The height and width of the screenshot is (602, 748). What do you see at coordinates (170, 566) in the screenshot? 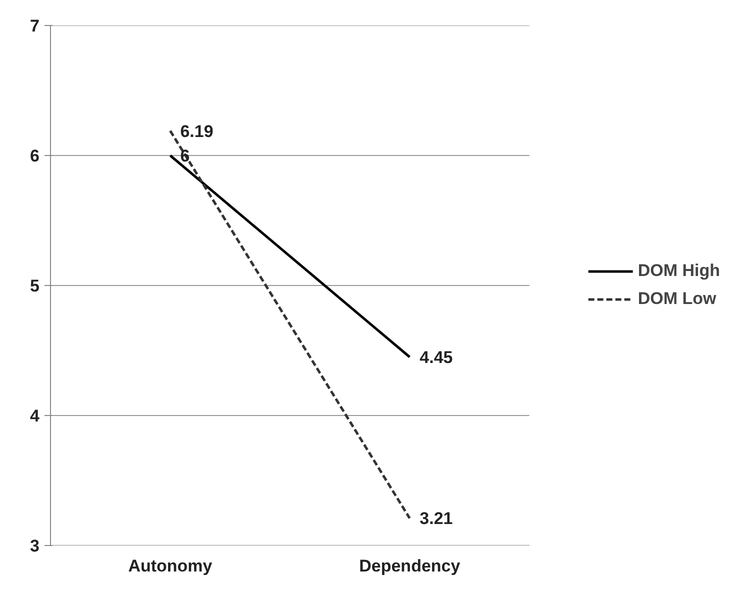
I see `x-tick-label: Autonomy` at bounding box center [170, 566].